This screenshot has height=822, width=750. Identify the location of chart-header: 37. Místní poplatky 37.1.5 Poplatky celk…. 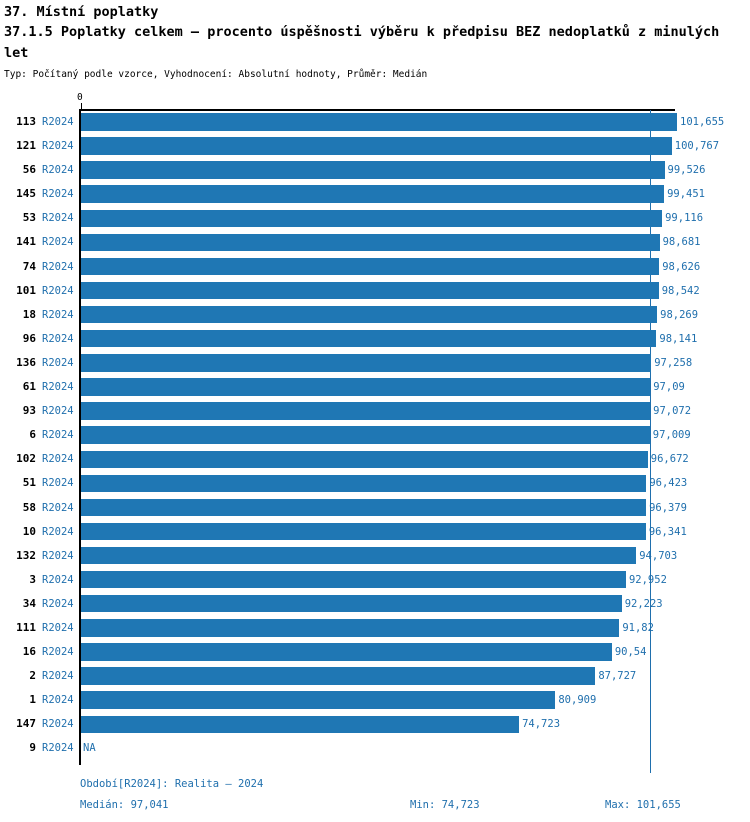
(375, 41).